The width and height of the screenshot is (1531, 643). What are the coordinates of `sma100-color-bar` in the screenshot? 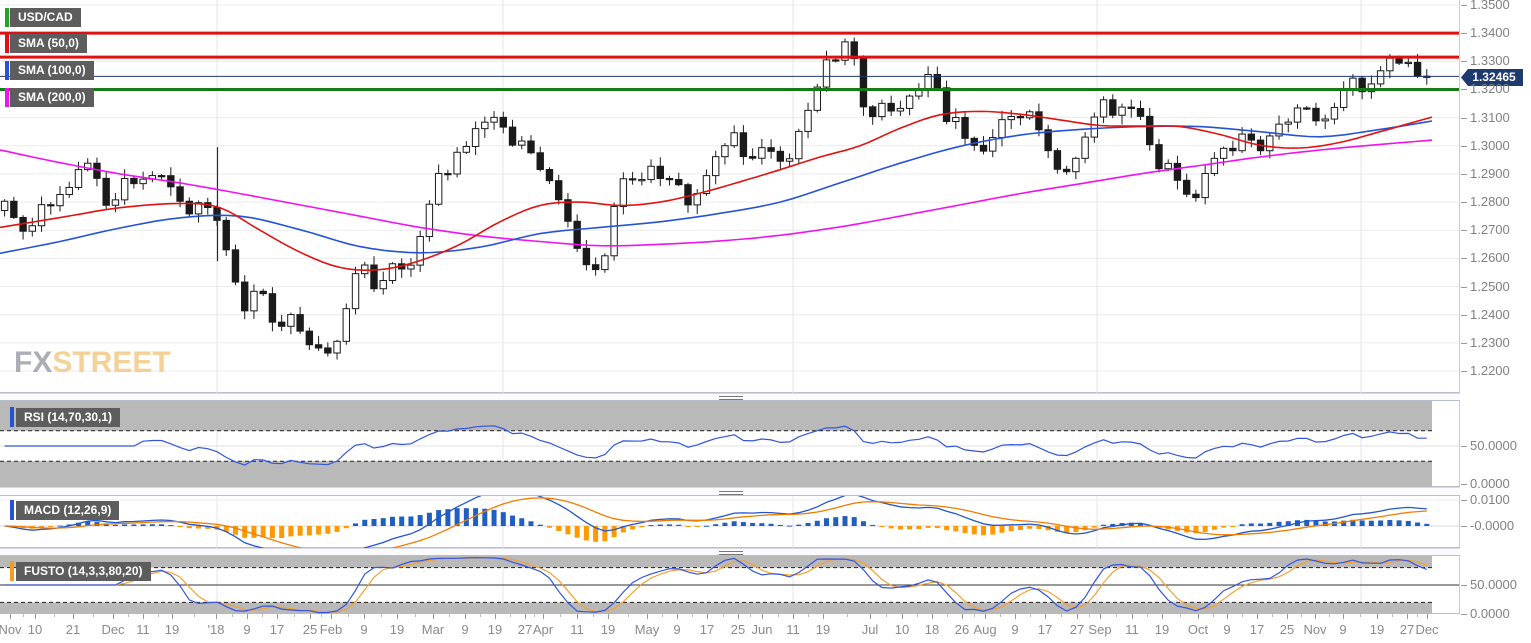 It's located at (7, 70).